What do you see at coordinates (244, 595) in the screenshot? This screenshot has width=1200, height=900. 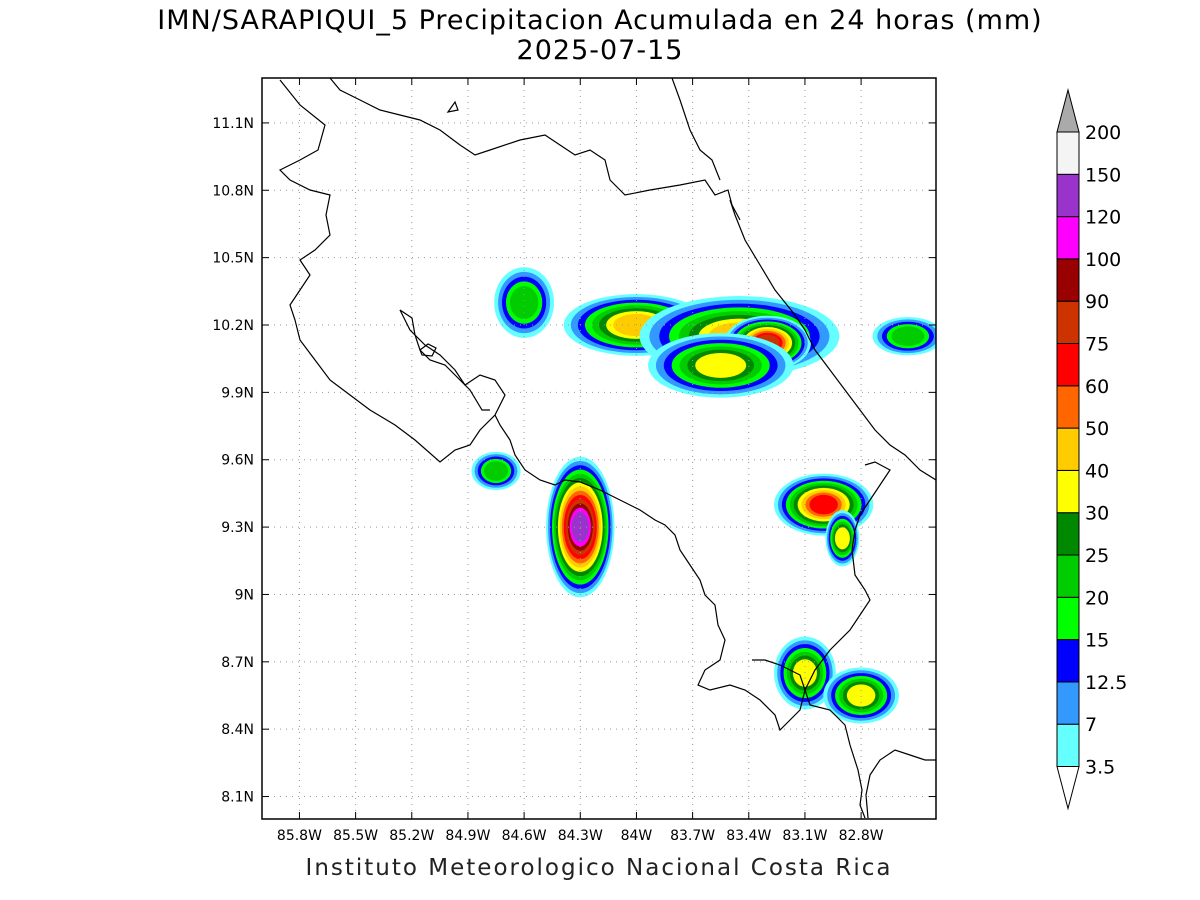 I see `lat-tick-label: 9N` at bounding box center [244, 595].